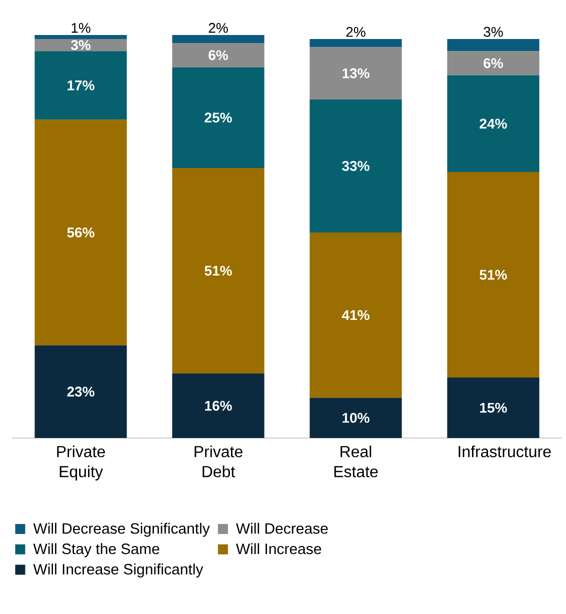 This screenshot has height=614, width=566. Describe the element at coordinates (121, 529) in the screenshot. I see `legend-label: Will Decrease Significantly` at that location.